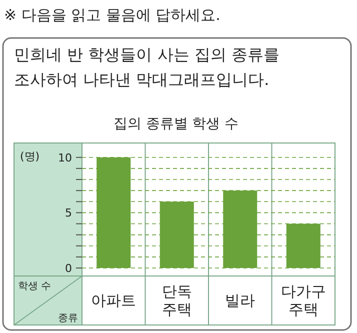 The width and height of the screenshot is (357, 333). I want to click on ytick: 10, so click(65, 157).